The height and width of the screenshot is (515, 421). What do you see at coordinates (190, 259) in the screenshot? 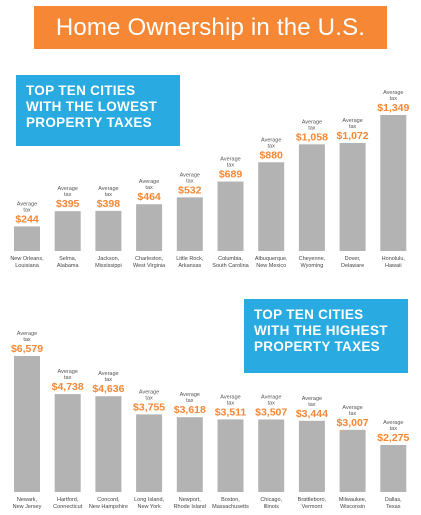
I see `low-city-label-4: Little Rock,` at bounding box center [190, 259].